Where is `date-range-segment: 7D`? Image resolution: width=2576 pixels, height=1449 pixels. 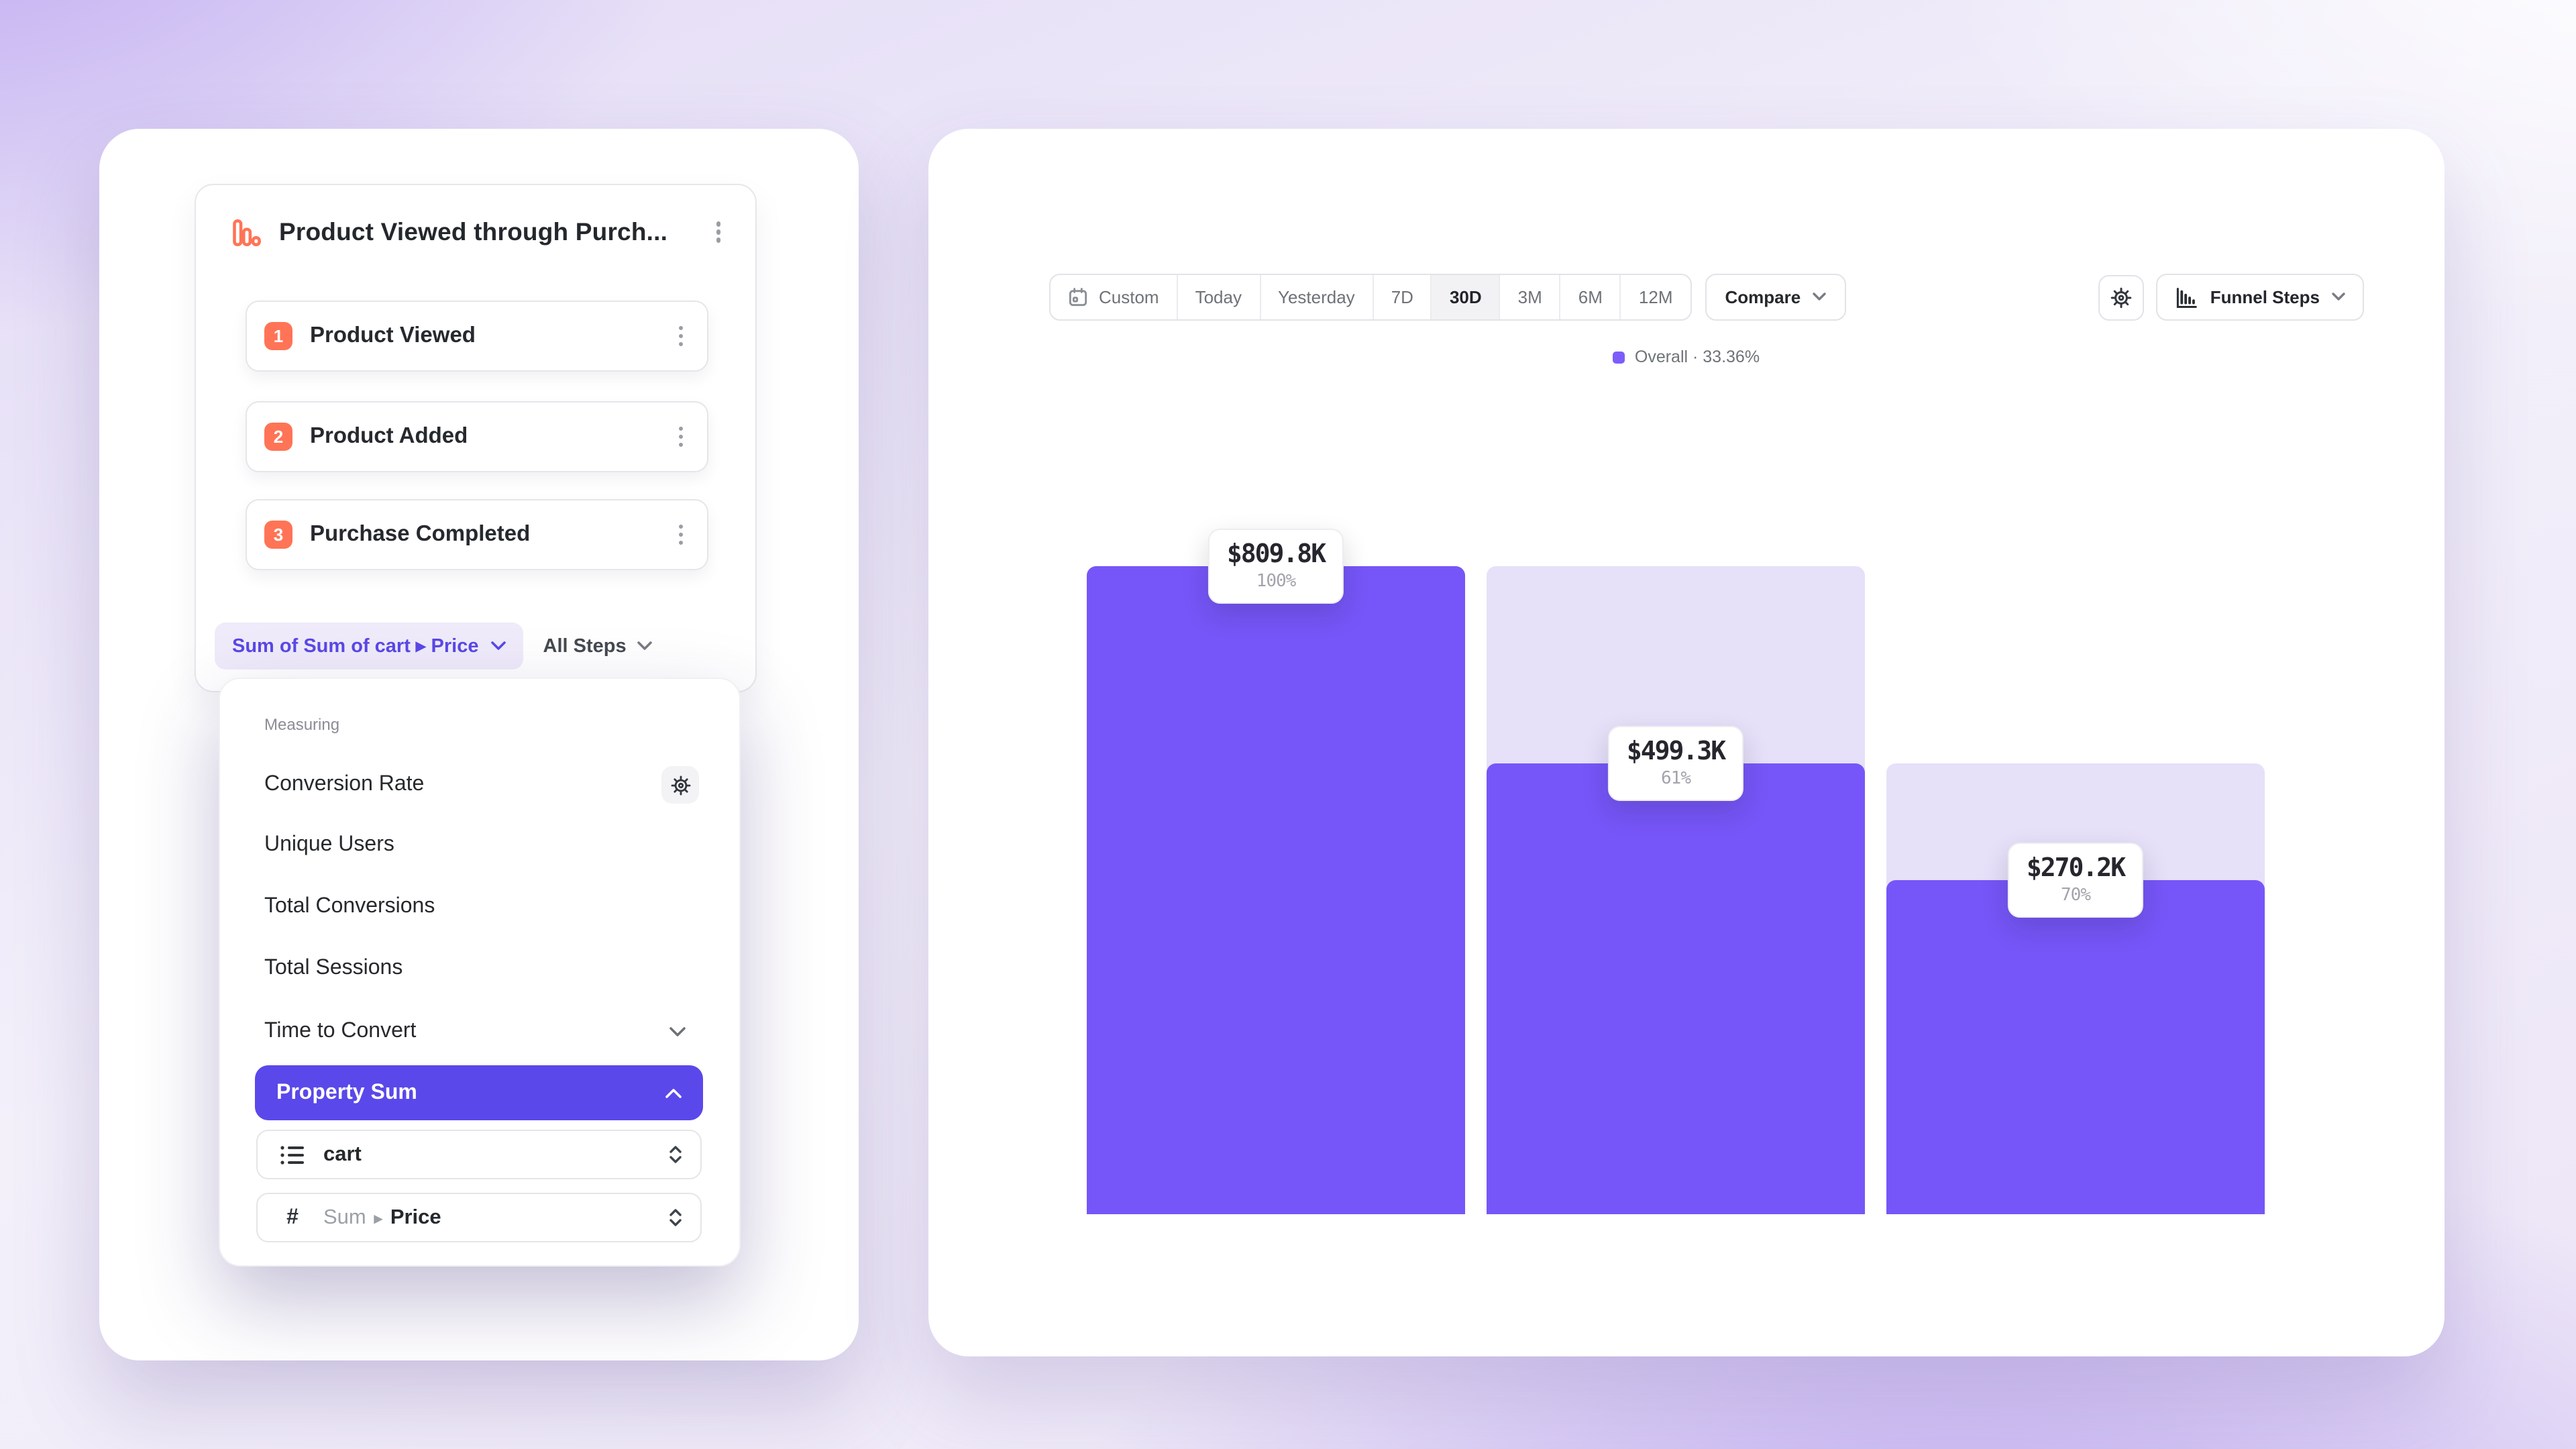
date-range-segment: 7D is located at coordinates (1403, 297).